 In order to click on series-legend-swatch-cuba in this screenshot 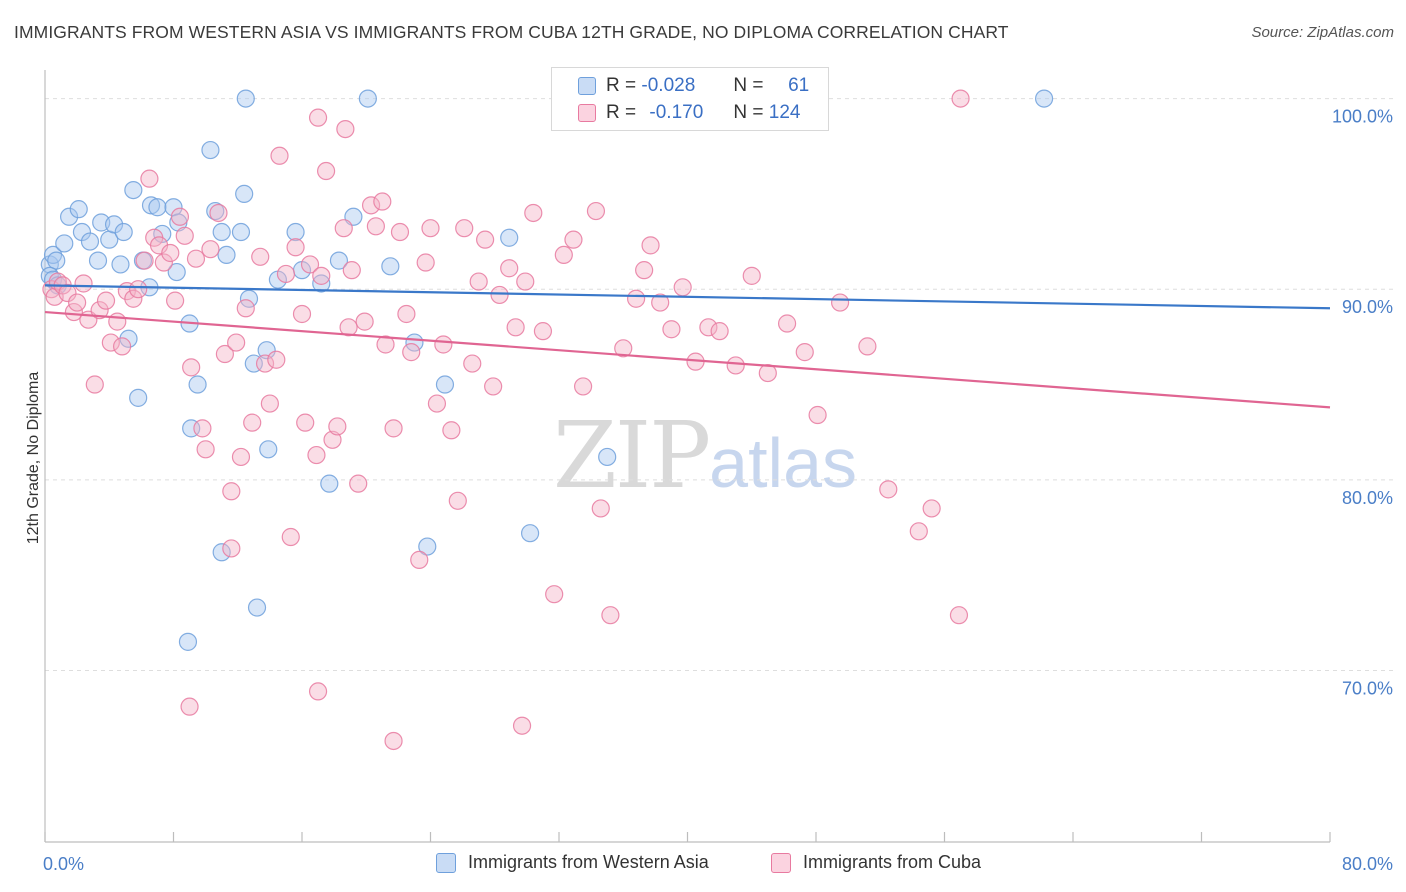, I will do `click(781, 862)`.